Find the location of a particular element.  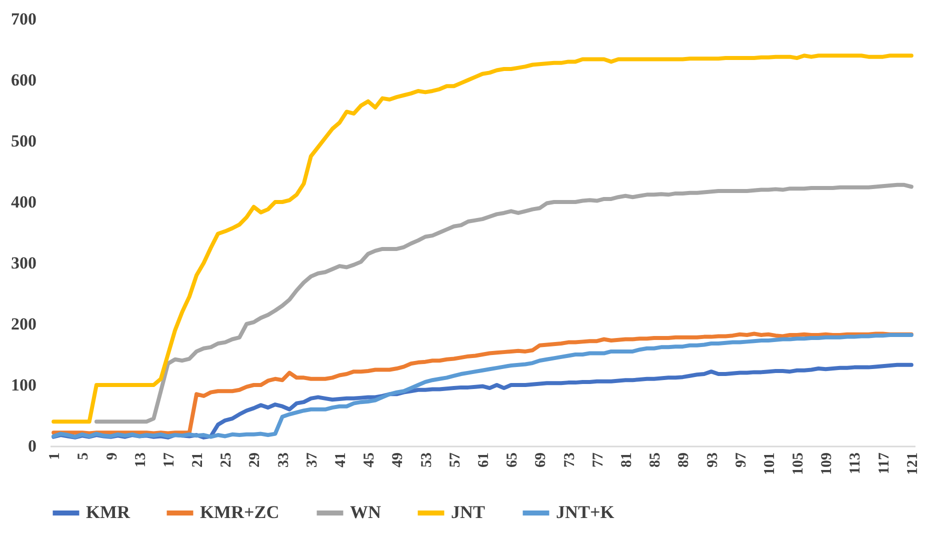

x-tick-label: 101 is located at coordinates (770, 463).